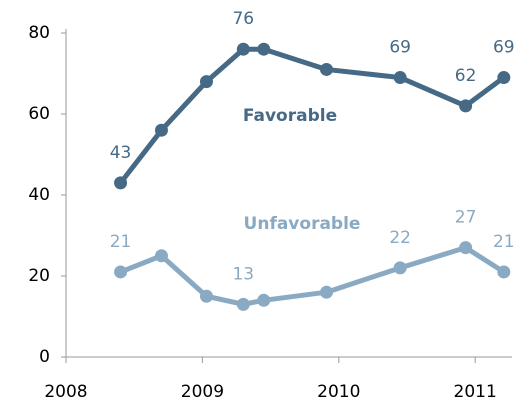 Image resolution: width=522 pixels, height=406 pixels. I want to click on y-tick-label: 60, so click(39, 114).